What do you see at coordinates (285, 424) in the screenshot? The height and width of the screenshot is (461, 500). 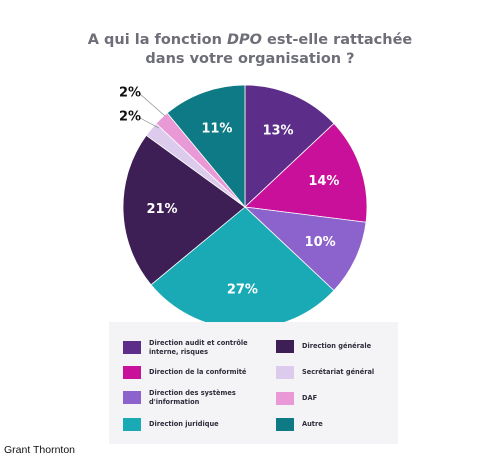 I see `legend-swatch-autre` at bounding box center [285, 424].